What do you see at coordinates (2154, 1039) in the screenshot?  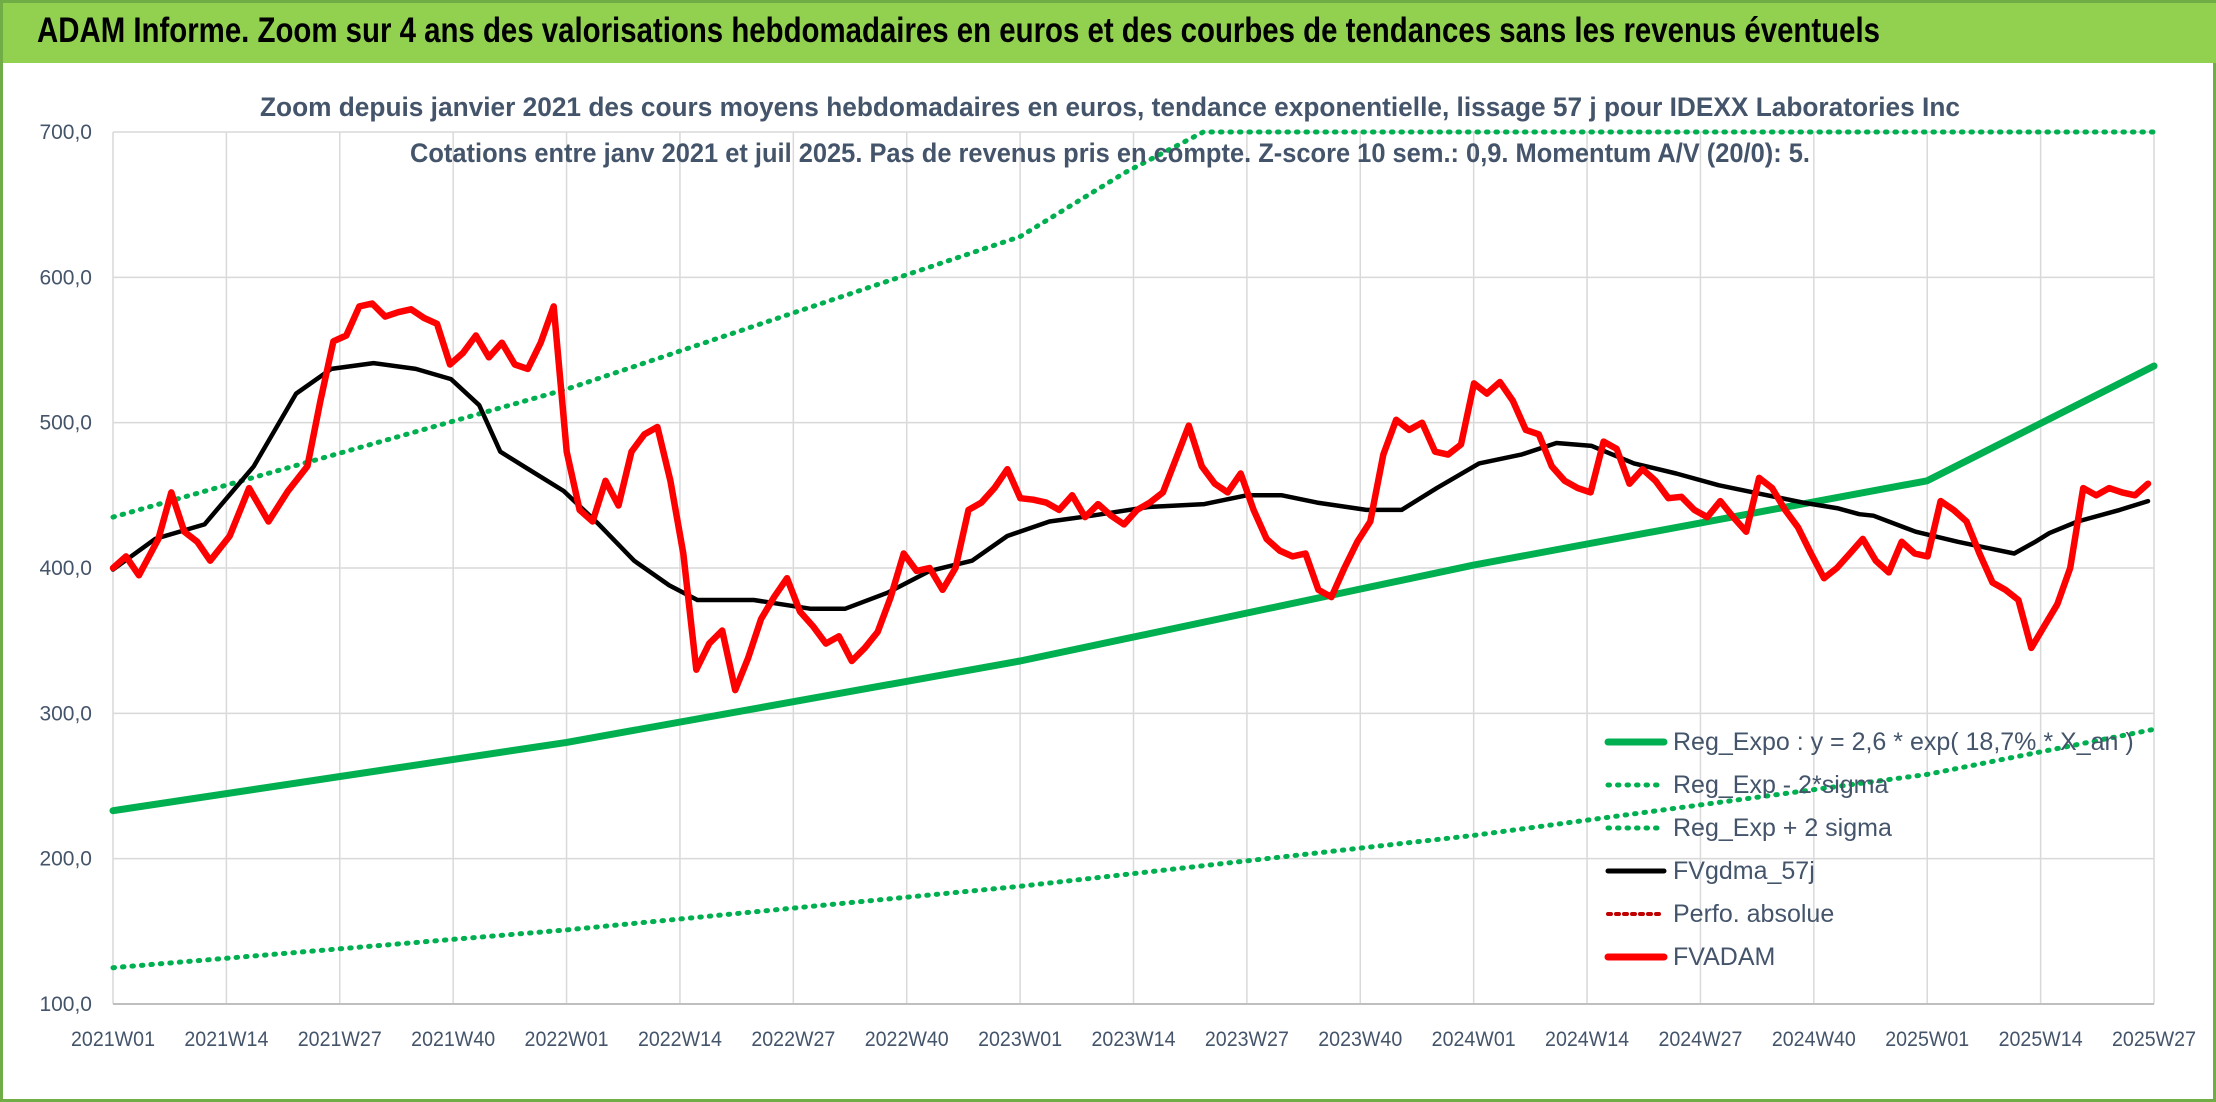 I see `x-tick-label: 2025W27` at bounding box center [2154, 1039].